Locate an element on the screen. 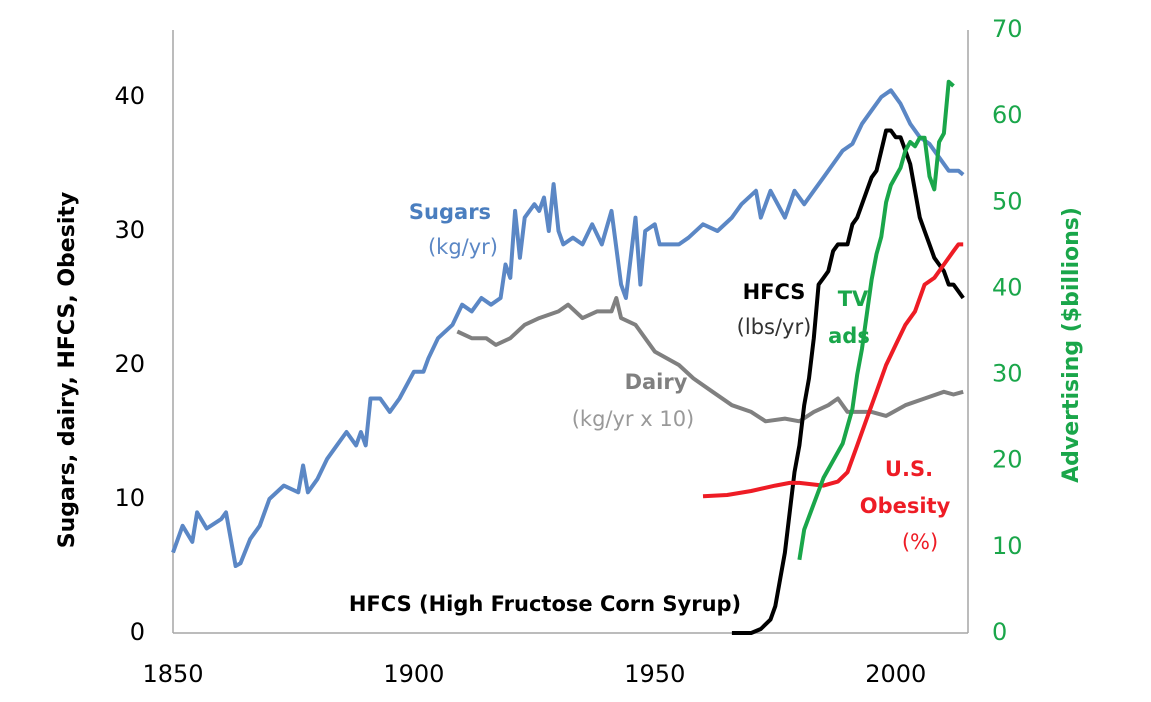 The width and height of the screenshot is (1151, 702). y-tick-label: 40 is located at coordinates (129, 96).